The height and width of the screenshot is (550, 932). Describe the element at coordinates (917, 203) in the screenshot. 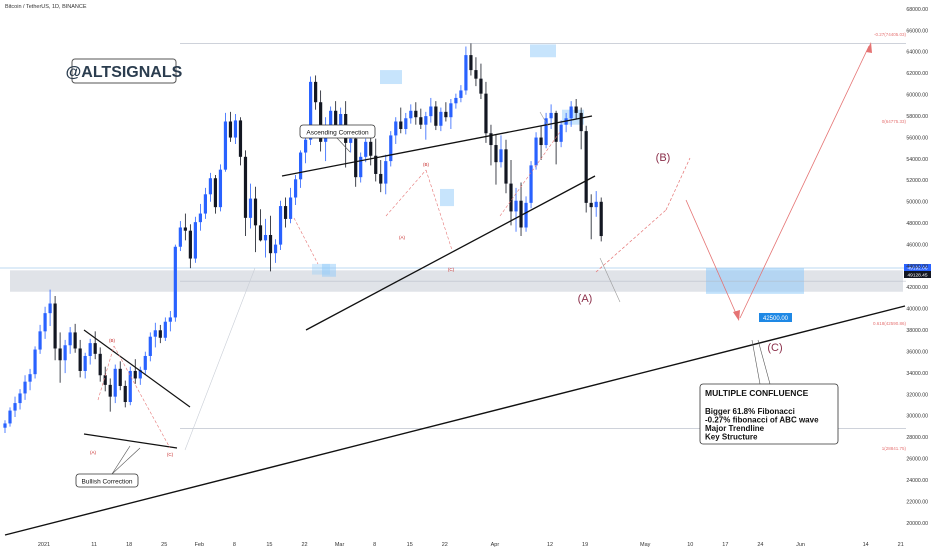

I see `y-tick-label: 50000.00` at that location.